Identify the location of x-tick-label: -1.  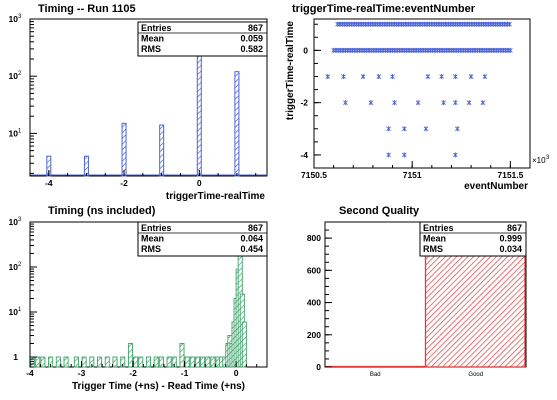
(185, 373).